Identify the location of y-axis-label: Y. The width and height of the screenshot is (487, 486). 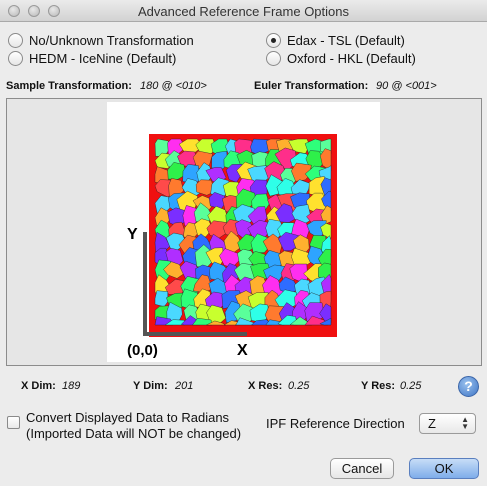
(132, 234).